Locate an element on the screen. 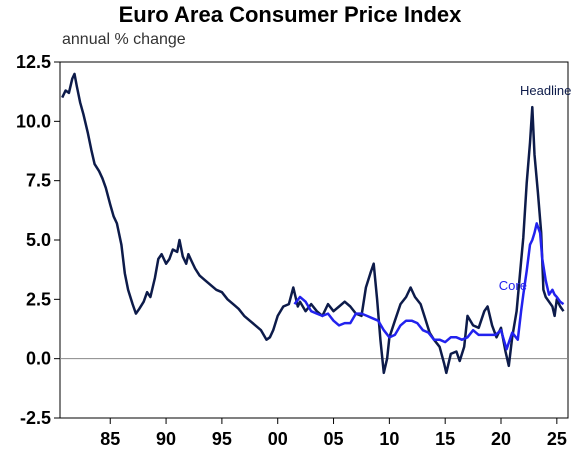  chart-subtitle: annual % change is located at coordinates (124, 39).